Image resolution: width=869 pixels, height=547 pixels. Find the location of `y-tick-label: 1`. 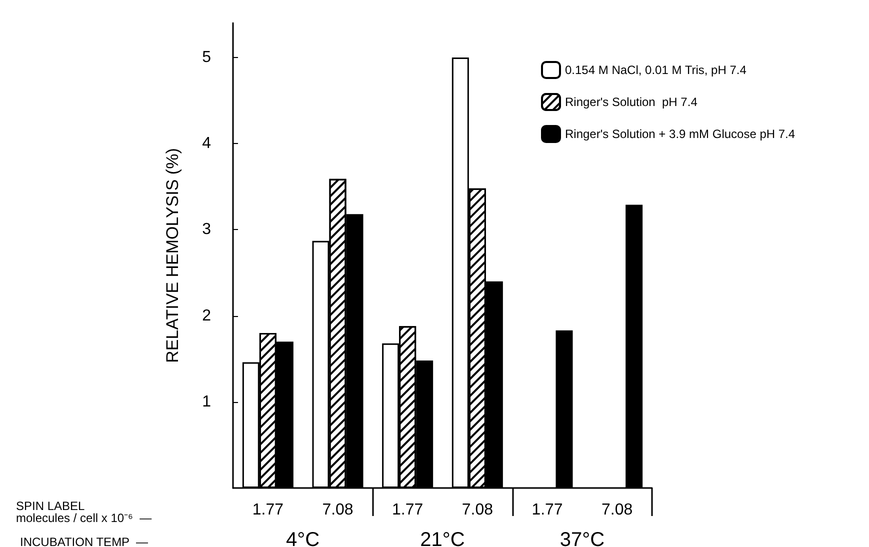

y-tick-label: 1 is located at coordinates (207, 401).